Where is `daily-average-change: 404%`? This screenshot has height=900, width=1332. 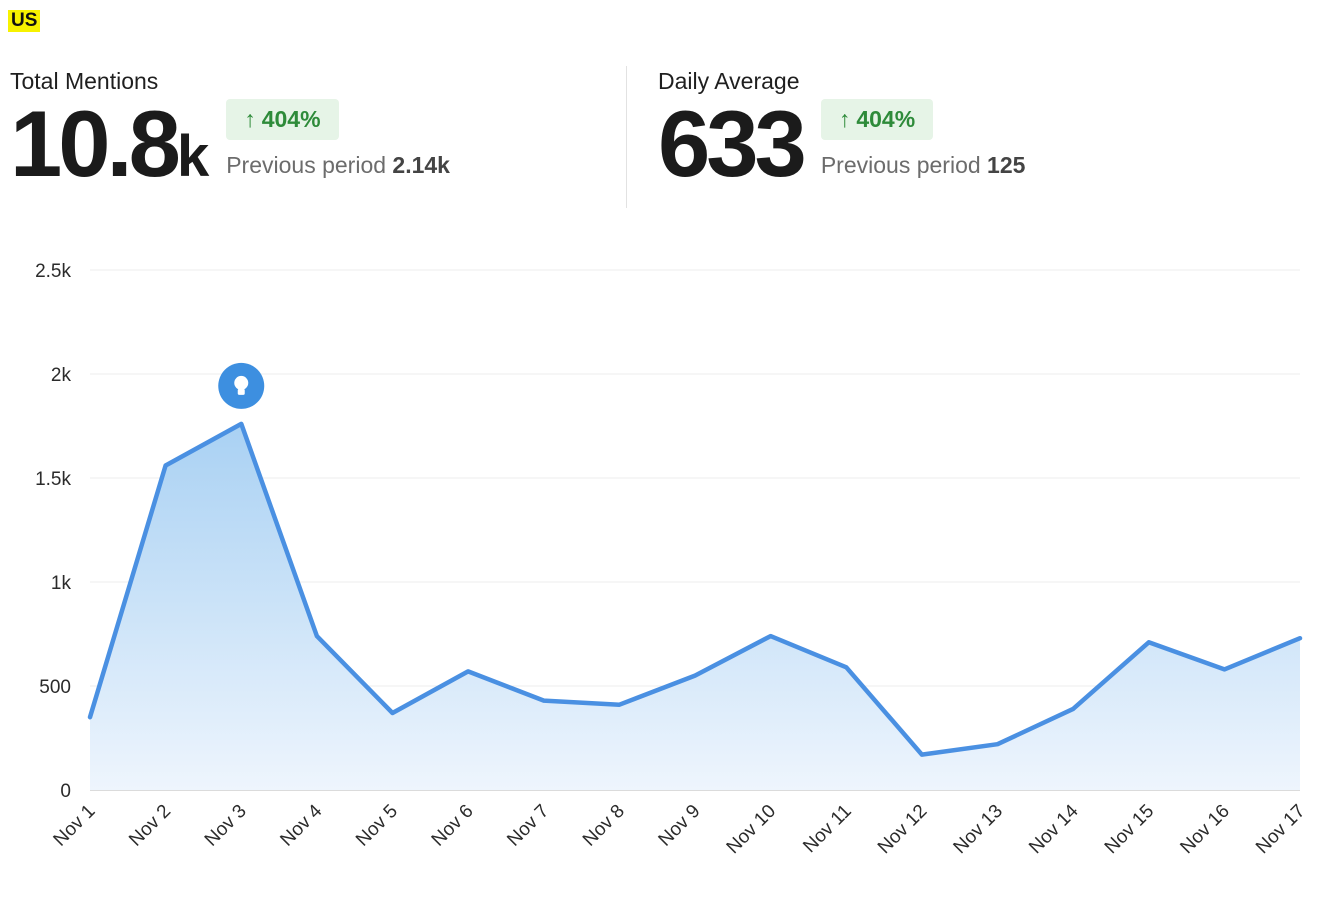
daily-average-change: 404% is located at coordinates (886, 119).